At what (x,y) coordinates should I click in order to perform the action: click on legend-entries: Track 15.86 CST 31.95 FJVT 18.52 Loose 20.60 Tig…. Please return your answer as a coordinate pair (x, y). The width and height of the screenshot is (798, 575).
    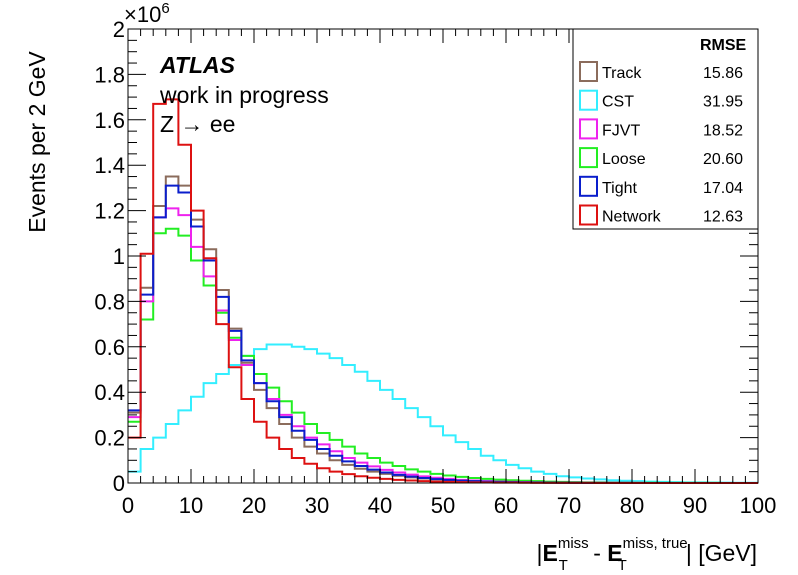
    Looking at the image, I should click on (661, 143).